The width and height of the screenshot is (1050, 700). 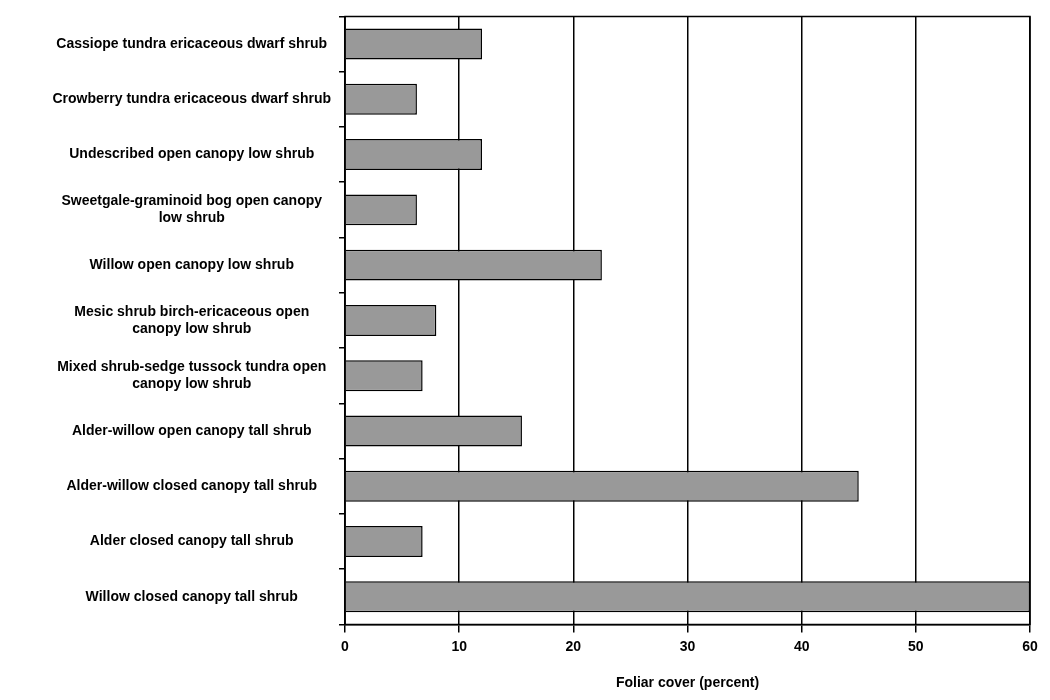 I want to click on y-tick-label: Alder-willow closed canopy tall shrub, so click(x=191, y=485).